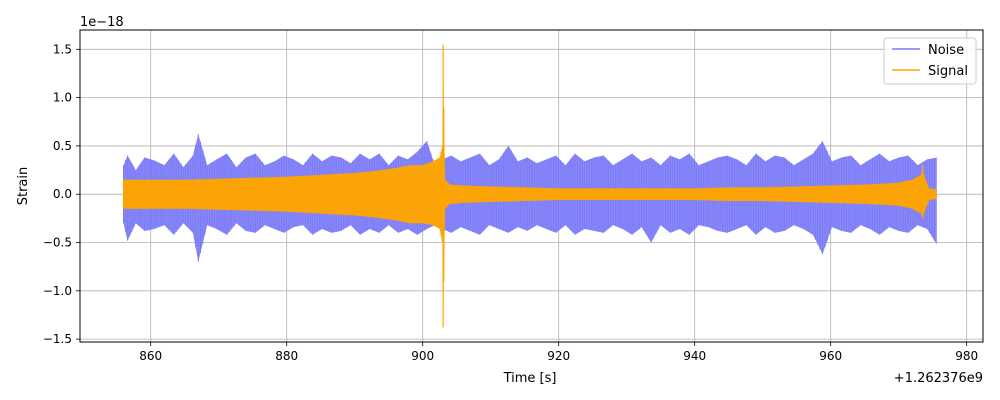 The height and width of the screenshot is (400, 1000). Describe the element at coordinates (150, 356) in the screenshot. I see `x-tick-label: 860` at that location.